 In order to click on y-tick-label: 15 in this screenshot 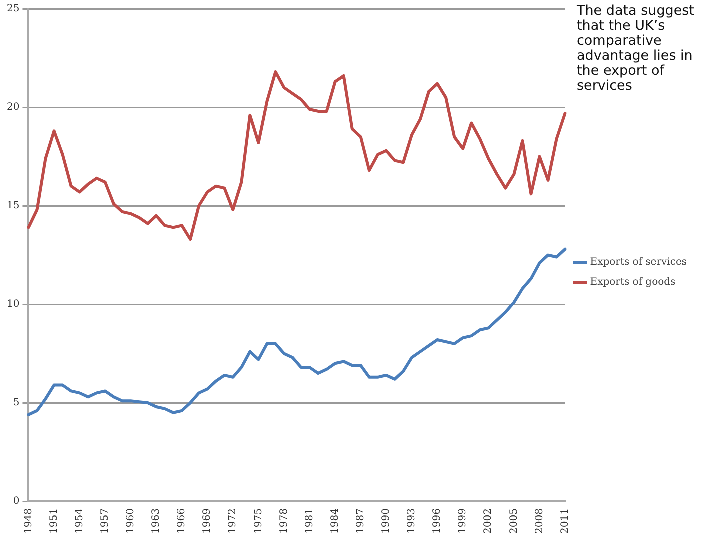, I will do `click(13, 206)`.